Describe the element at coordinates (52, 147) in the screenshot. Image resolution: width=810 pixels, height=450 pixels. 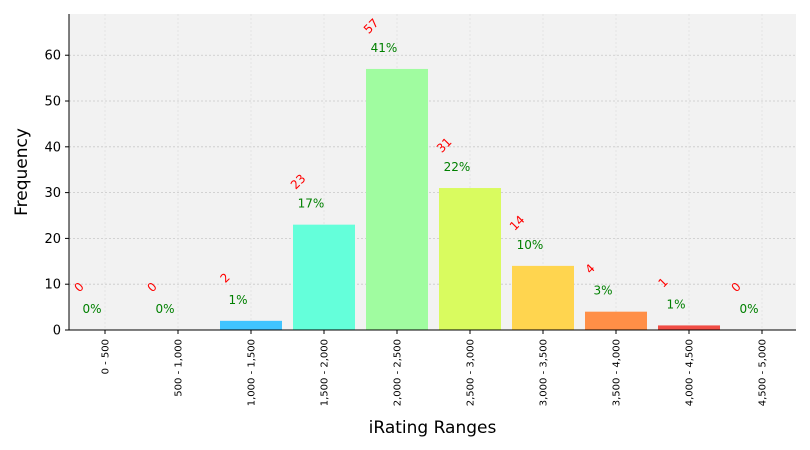
I see `y-tick-label: 40` at that location.